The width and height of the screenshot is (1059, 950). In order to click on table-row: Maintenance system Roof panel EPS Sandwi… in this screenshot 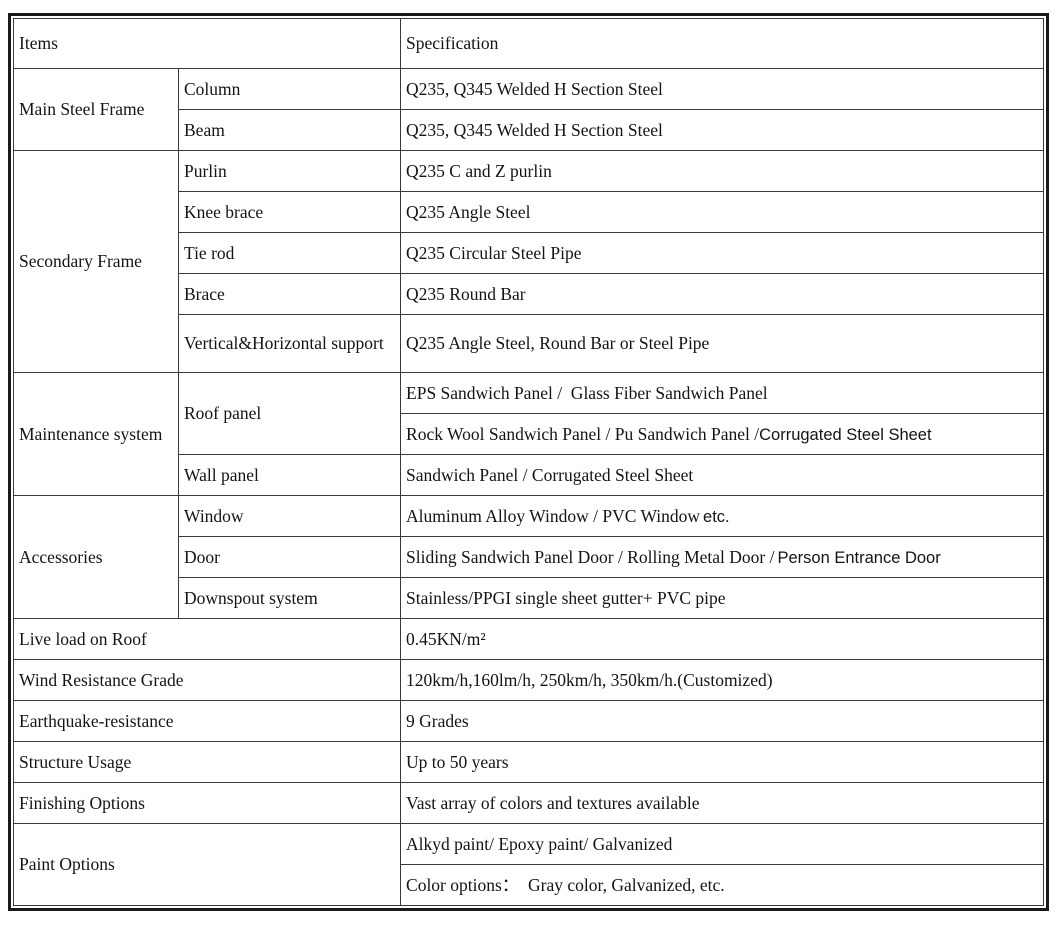, I will do `click(528, 434)`.